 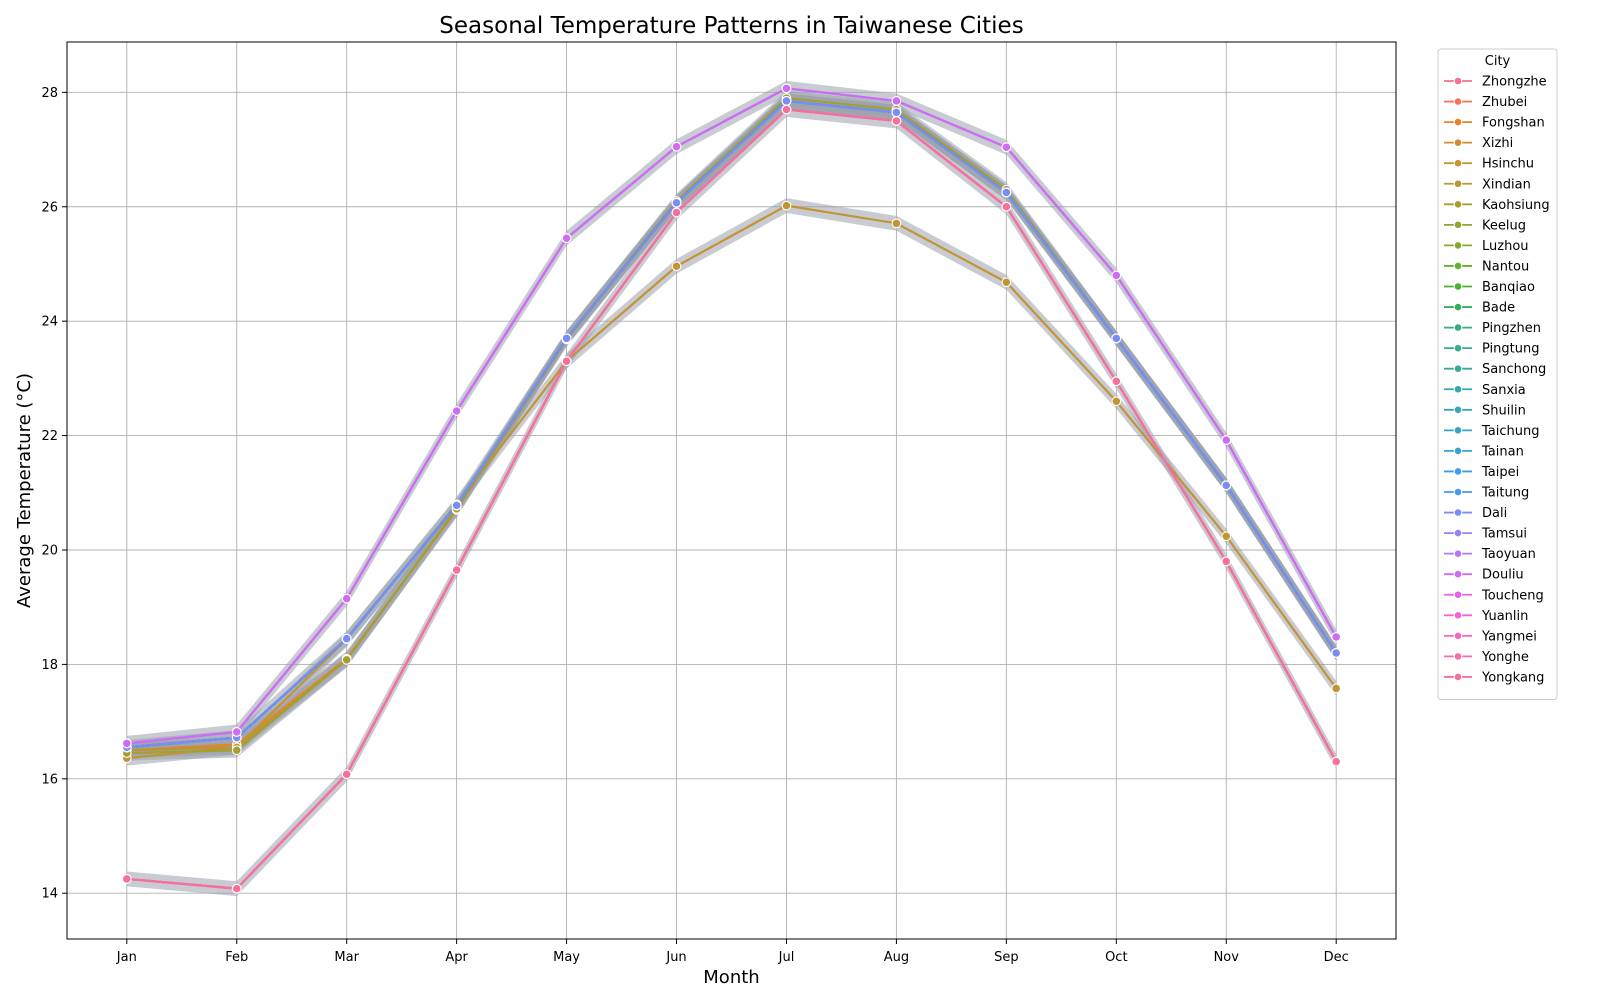 What do you see at coordinates (1504, 410) in the screenshot?
I see `legend-label: Shuilin` at bounding box center [1504, 410].